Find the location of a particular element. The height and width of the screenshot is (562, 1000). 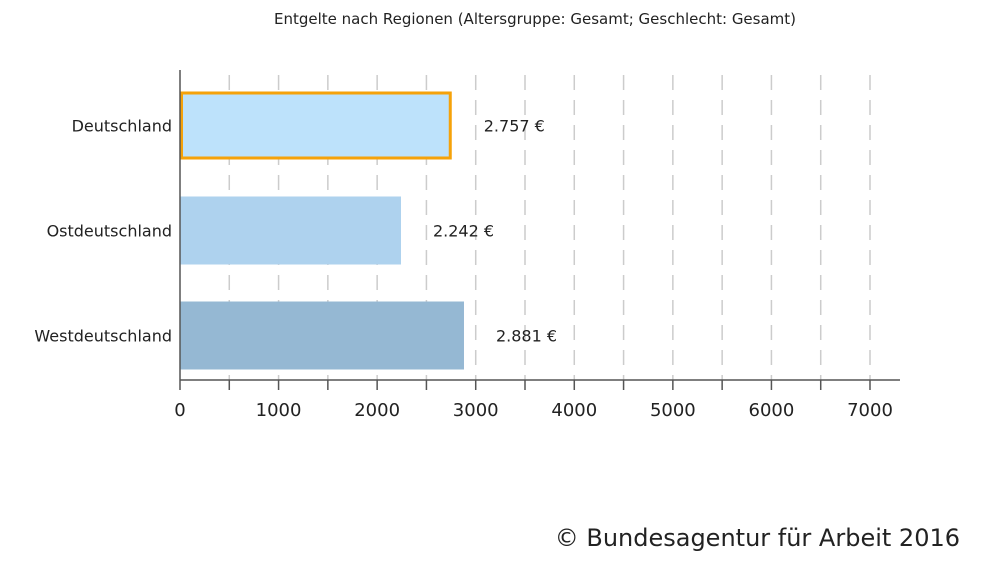

x-tick-label: 7000 is located at coordinates (870, 410).